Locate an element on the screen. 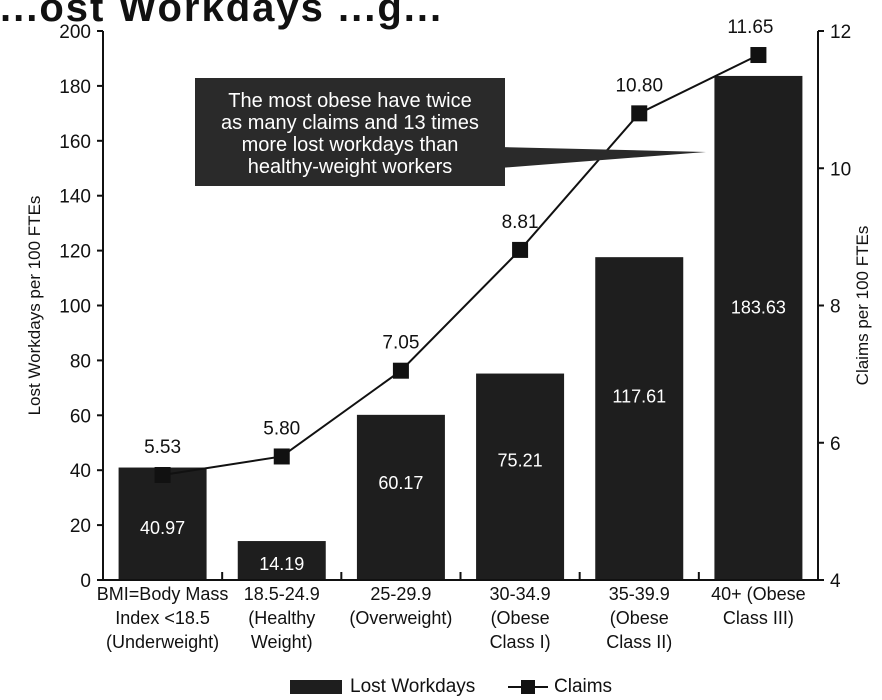 The image size is (882, 700). x-category-label: Class I) is located at coordinates (520, 642).